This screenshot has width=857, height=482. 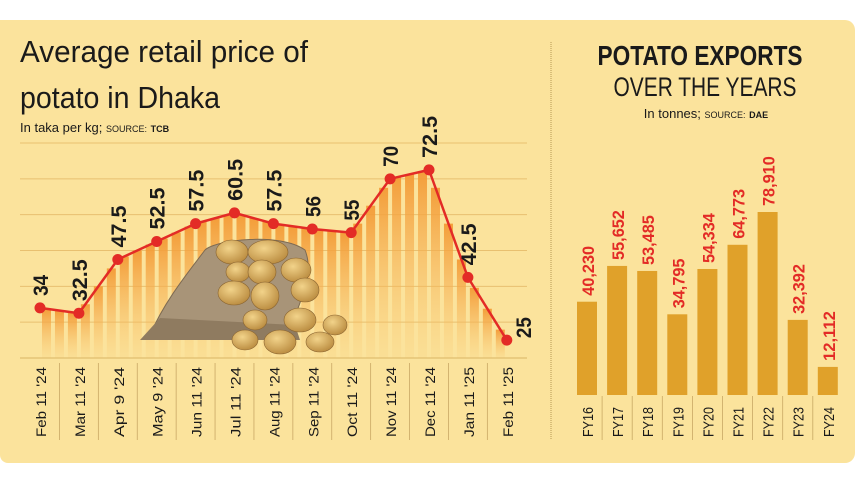 I want to click on bar-value-label: 12,112, so click(x=829, y=336).